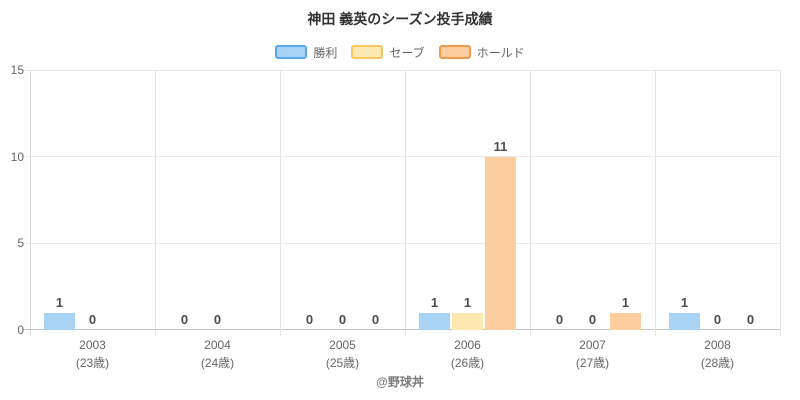 This screenshot has height=400, width=800. I want to click on legend: 勝利 セーブ ホールド, so click(400, 52).